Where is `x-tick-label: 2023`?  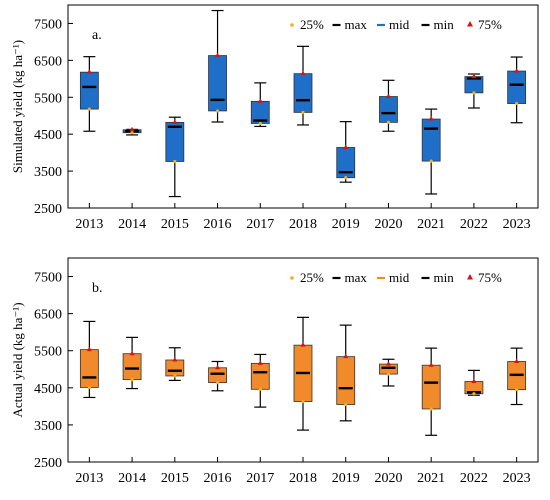
x-tick-label: 2023 is located at coordinates (517, 224).